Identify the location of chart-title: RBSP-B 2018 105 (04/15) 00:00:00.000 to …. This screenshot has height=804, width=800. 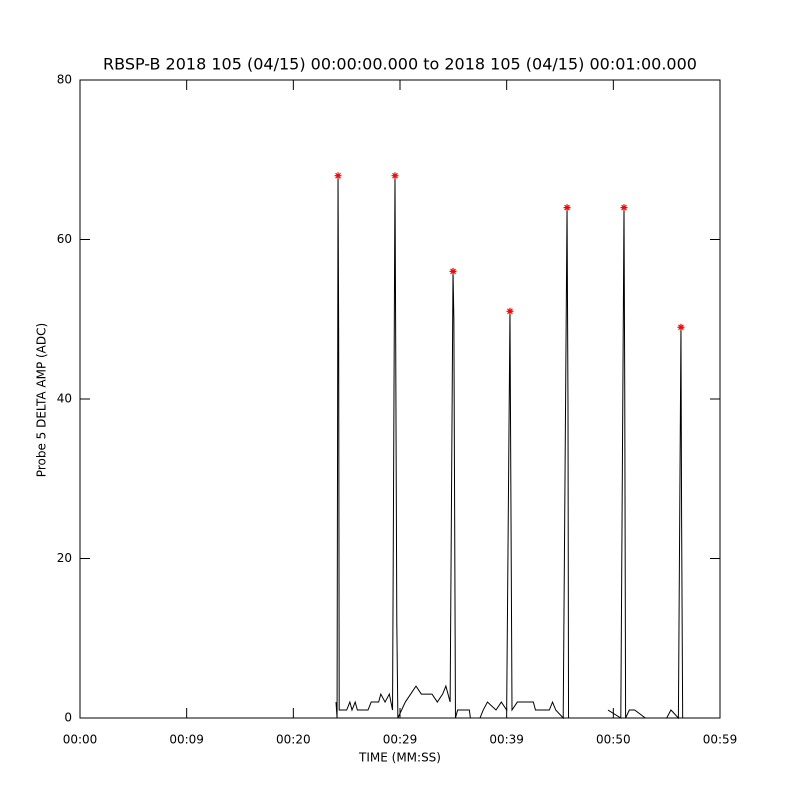
(400, 64).